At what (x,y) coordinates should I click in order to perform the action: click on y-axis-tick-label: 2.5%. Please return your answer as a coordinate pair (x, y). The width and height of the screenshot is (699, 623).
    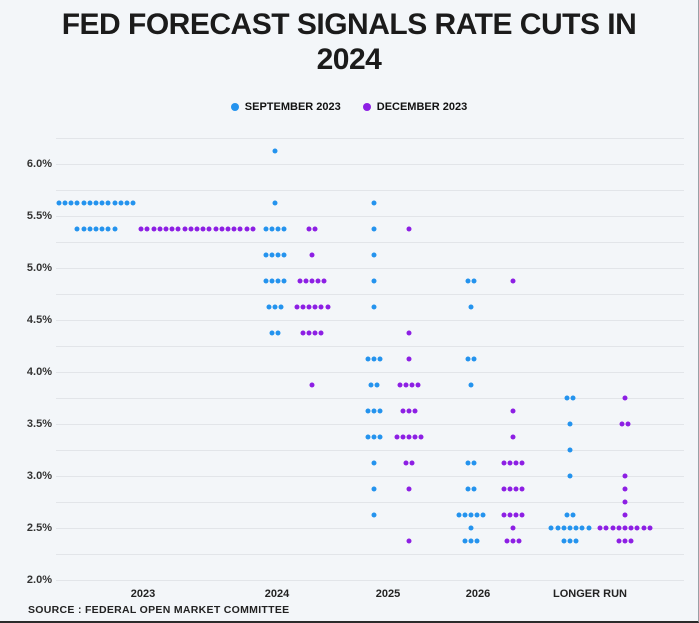
    Looking at the image, I should click on (39, 528).